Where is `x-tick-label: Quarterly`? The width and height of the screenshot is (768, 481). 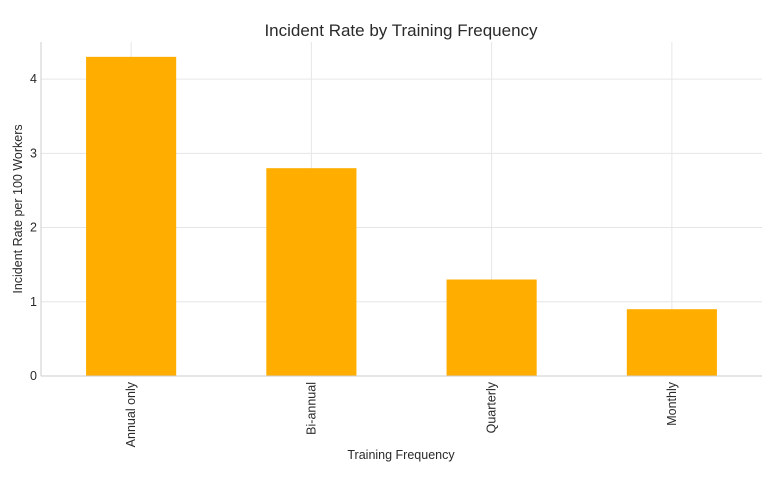 x-tick-label: Quarterly is located at coordinates (492, 407).